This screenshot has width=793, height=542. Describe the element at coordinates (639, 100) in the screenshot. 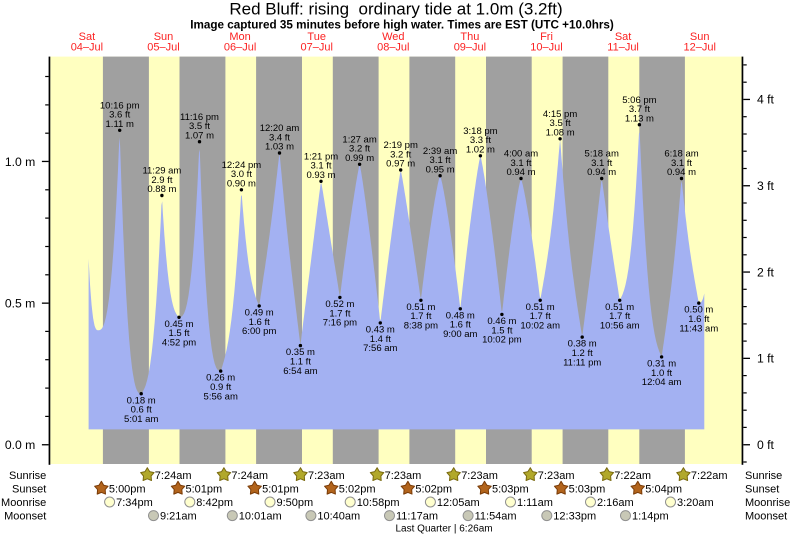

I see `svg-text: 5:06 pm` at that location.